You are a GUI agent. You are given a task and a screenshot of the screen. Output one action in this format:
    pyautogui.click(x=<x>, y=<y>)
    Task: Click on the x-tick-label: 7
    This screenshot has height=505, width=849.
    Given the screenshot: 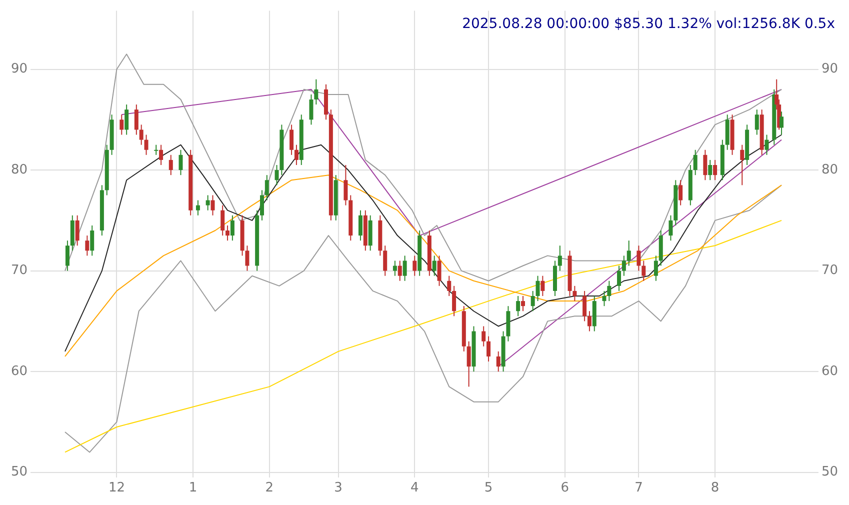 What is the action you would take?
    pyautogui.click(x=638, y=488)
    